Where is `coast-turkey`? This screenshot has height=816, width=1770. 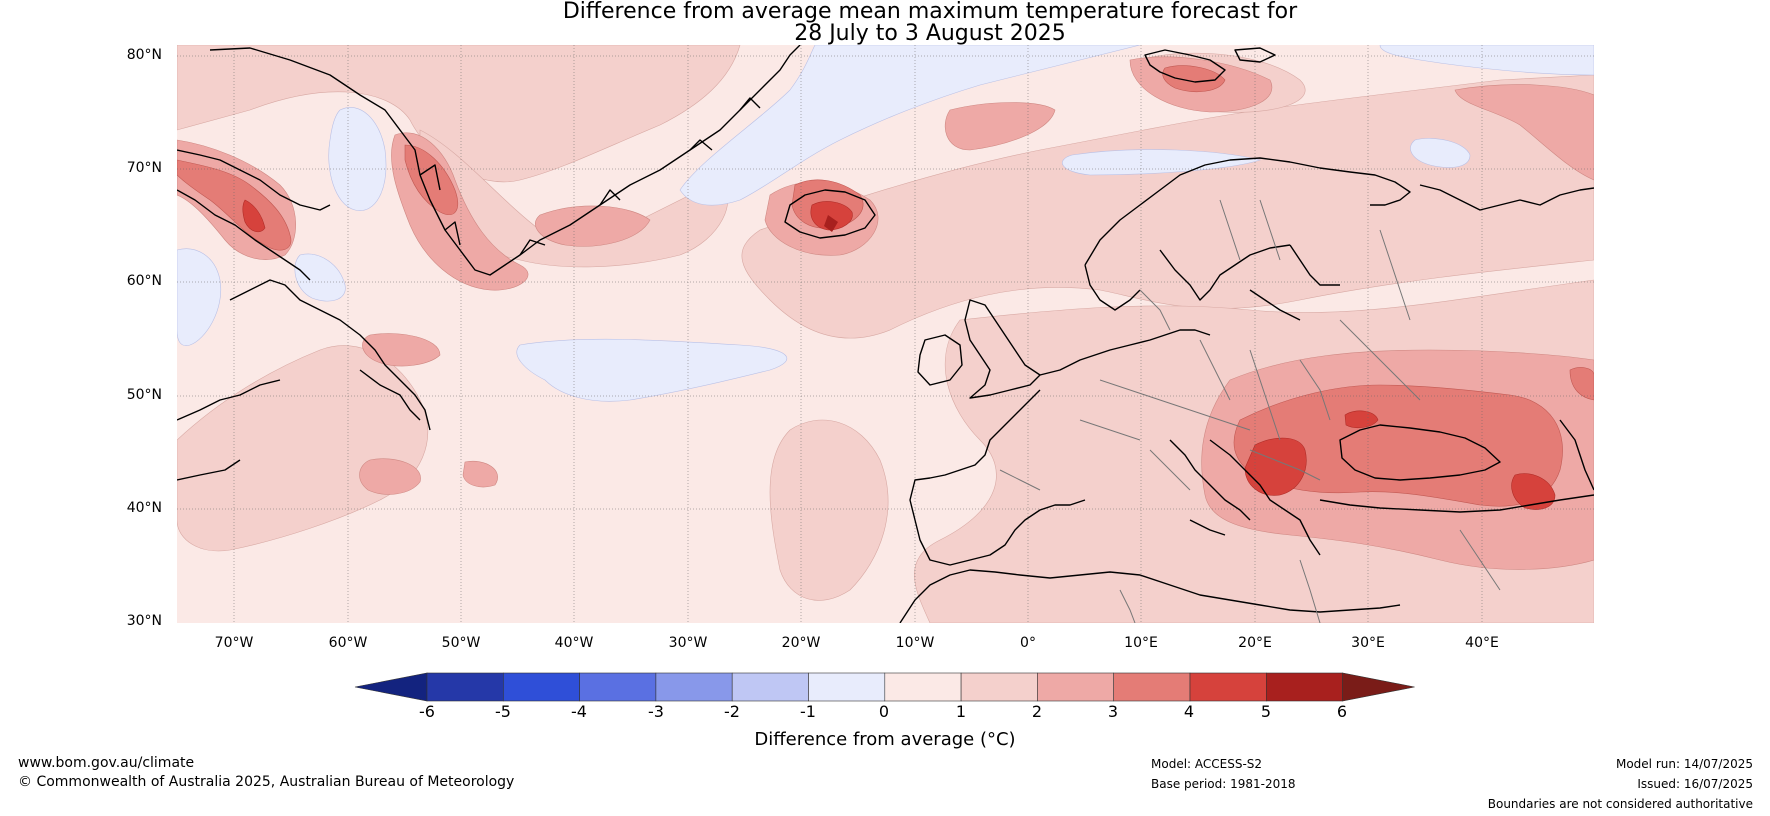
coast-turkey is located at coordinates (1456, 503).